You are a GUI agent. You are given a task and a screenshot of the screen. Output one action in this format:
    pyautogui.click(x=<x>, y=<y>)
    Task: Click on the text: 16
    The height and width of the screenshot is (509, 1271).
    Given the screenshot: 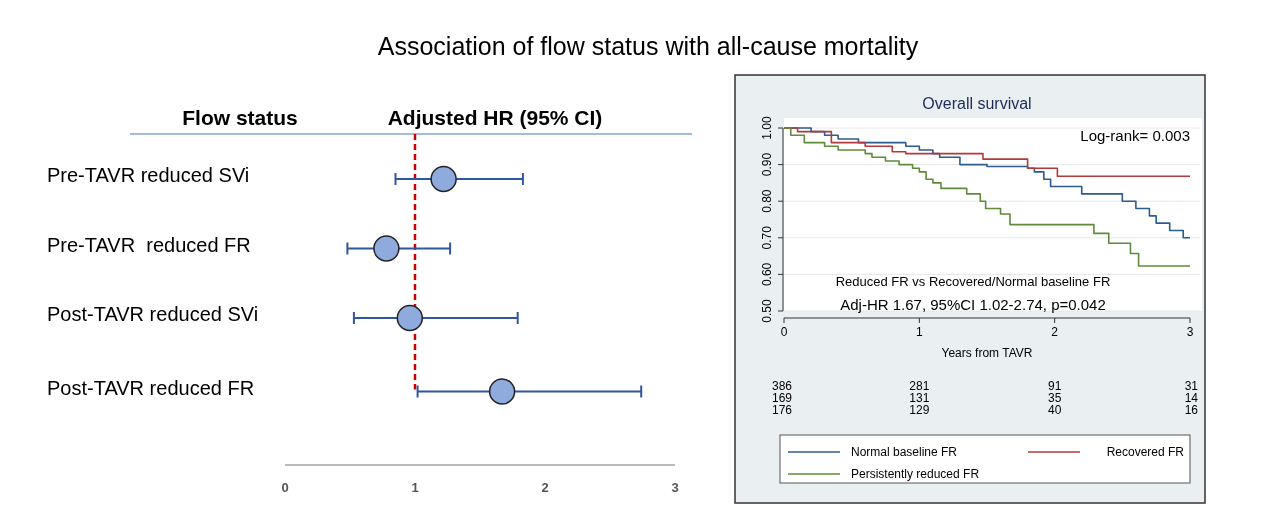 What is the action you would take?
    pyautogui.click(x=1191, y=410)
    